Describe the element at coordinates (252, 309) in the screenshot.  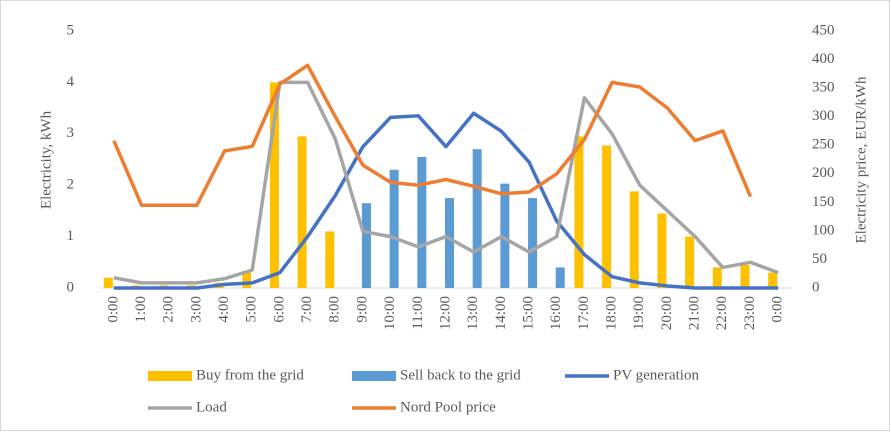
I see `x-tick-label: 5:00` at that location.